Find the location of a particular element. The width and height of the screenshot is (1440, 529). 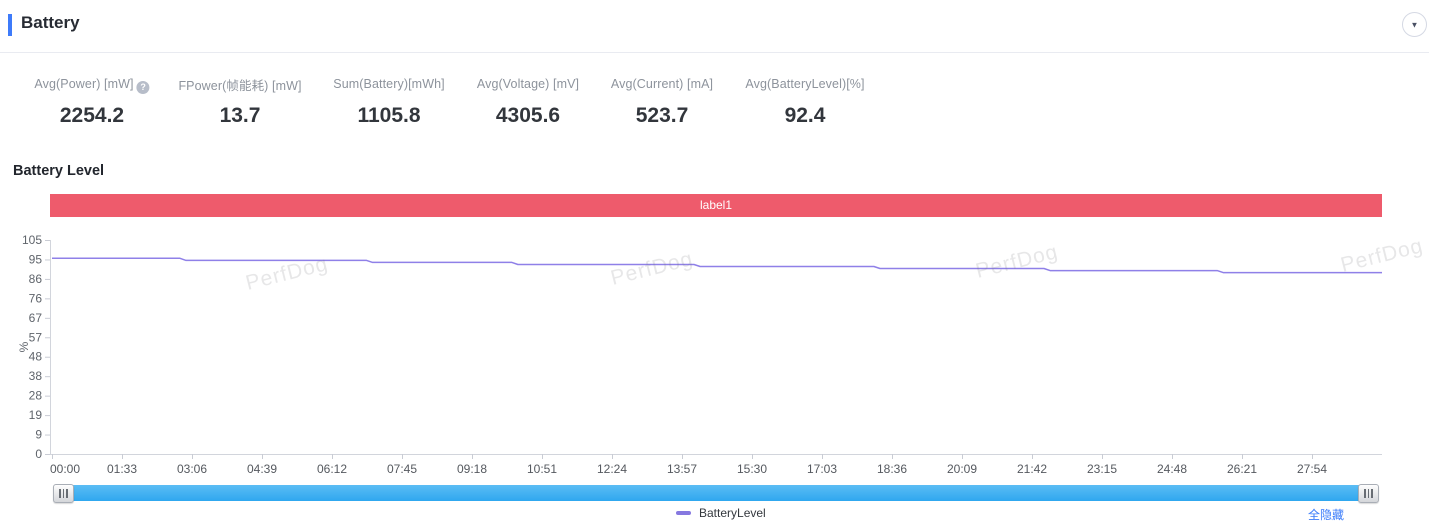

svg-text: 57 is located at coordinates (36, 337).